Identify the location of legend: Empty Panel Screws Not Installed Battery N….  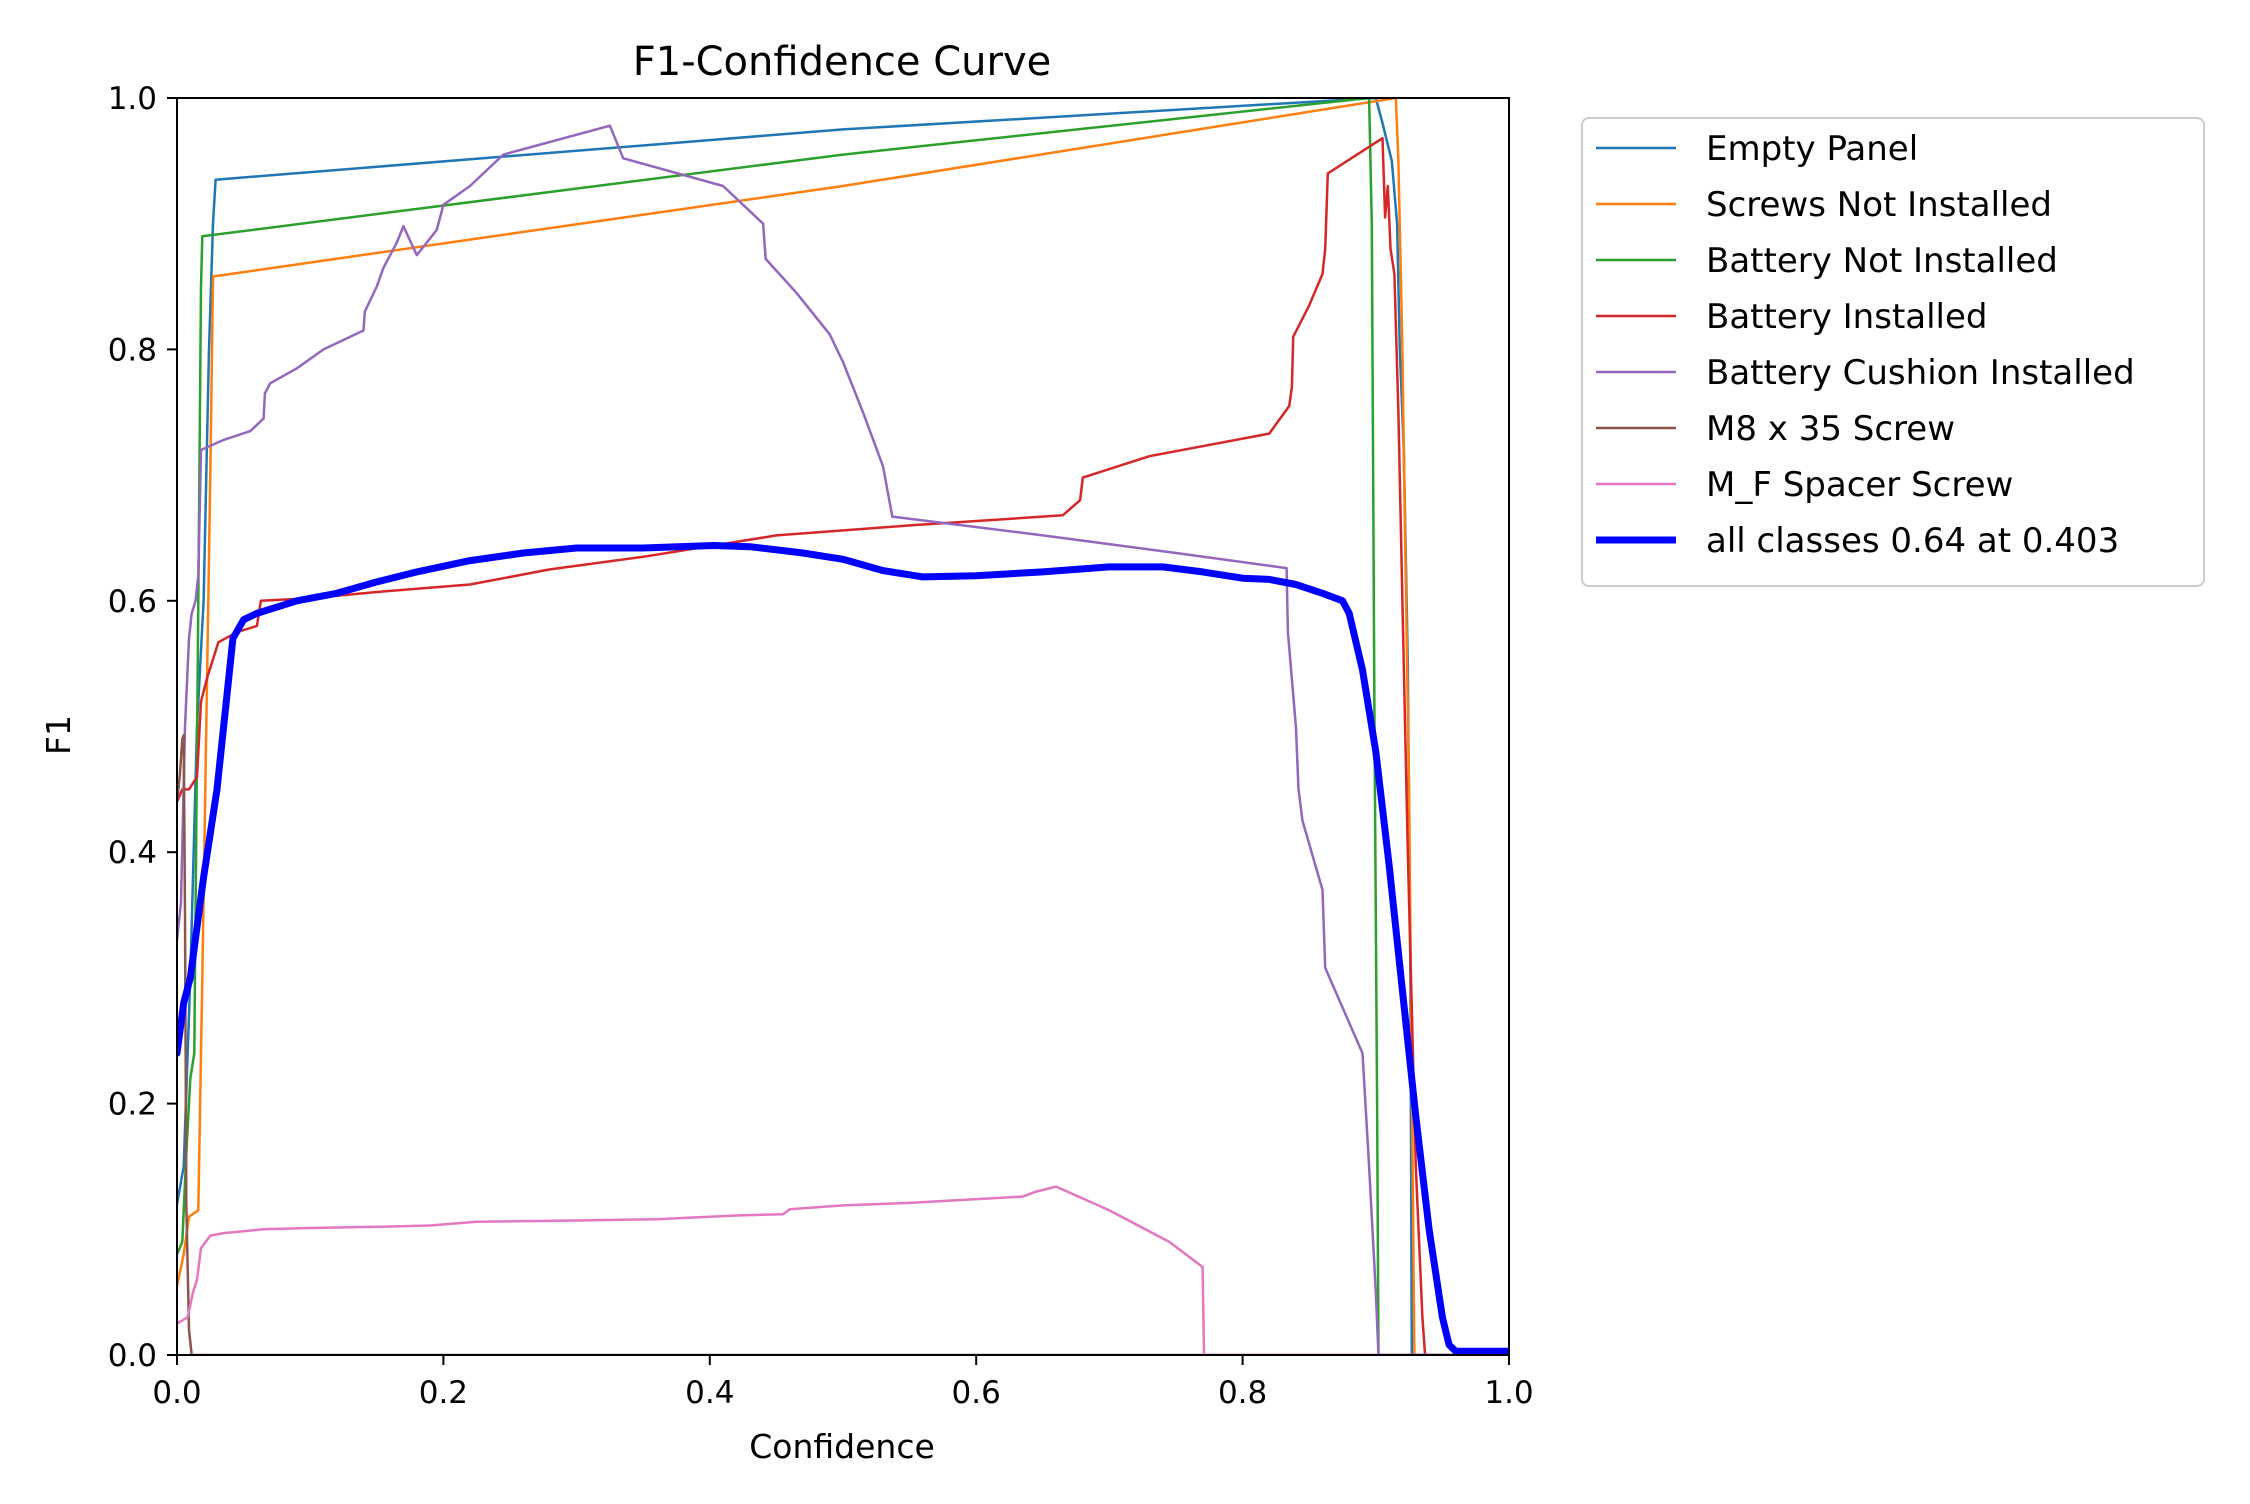
(1893, 352).